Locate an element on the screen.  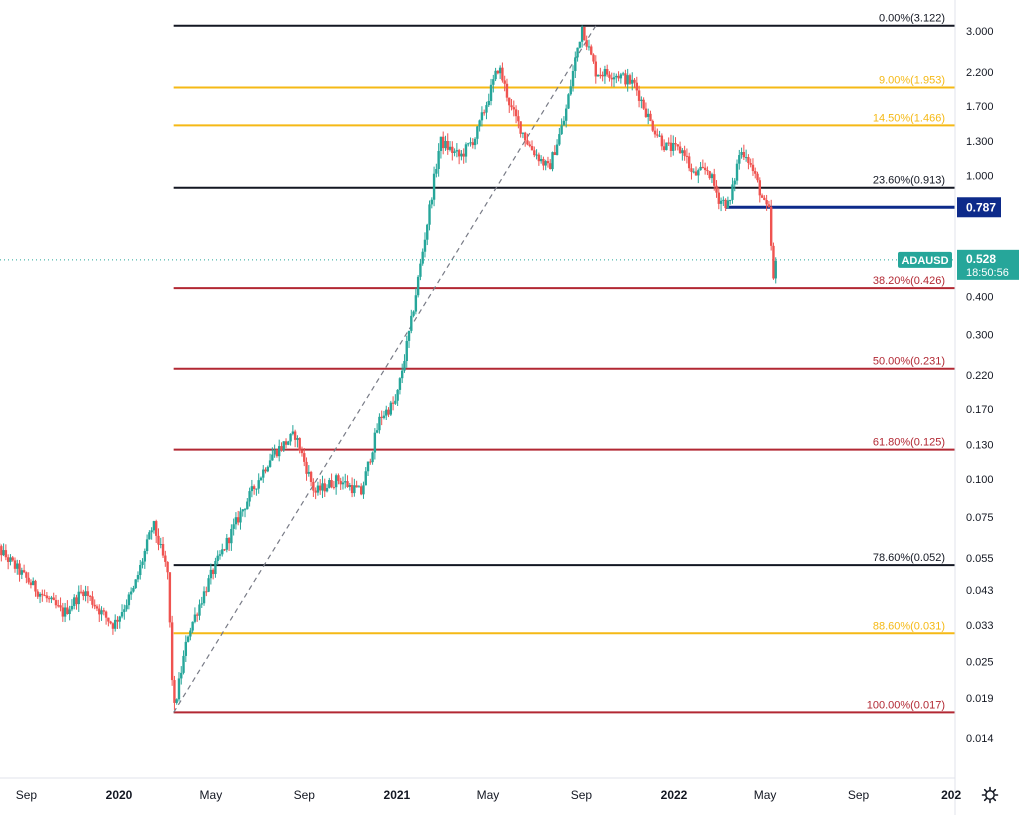
chart-settings-icon is located at coordinates (990, 795).